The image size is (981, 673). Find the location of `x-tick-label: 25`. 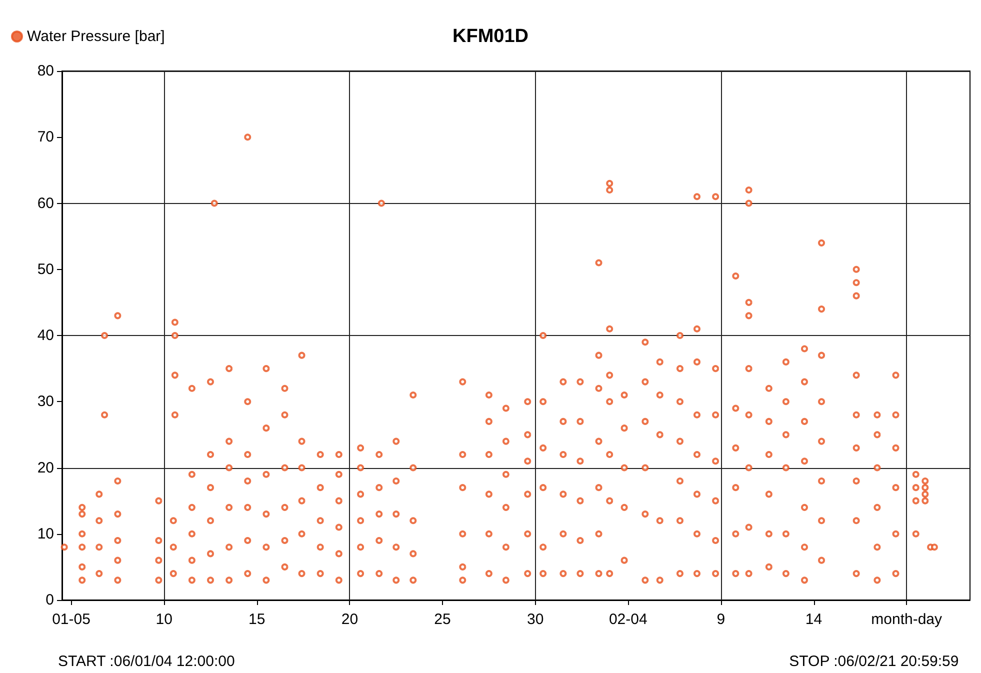

x-tick-label: 25 is located at coordinates (442, 619).